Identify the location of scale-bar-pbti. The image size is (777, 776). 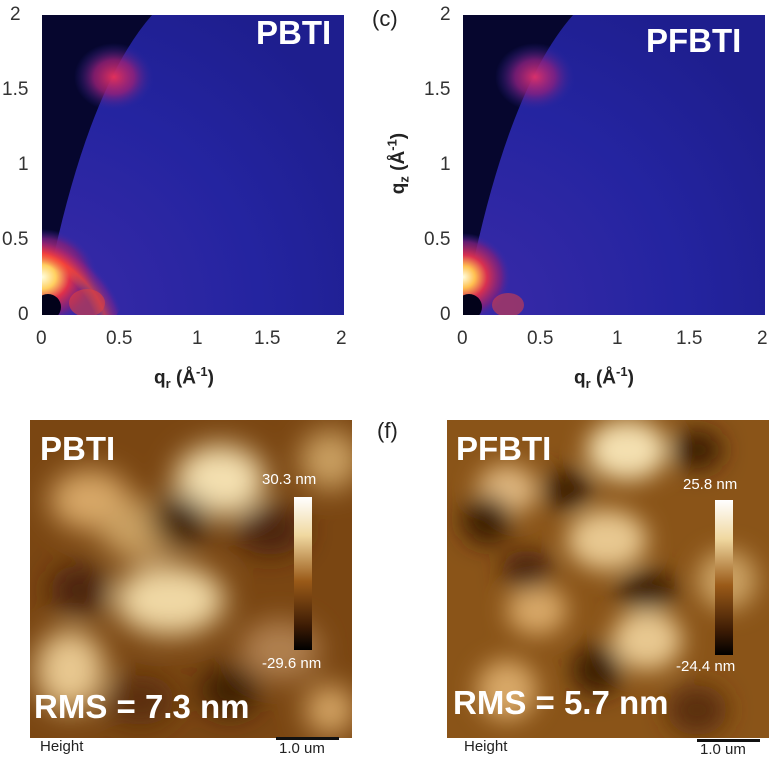
(307, 738).